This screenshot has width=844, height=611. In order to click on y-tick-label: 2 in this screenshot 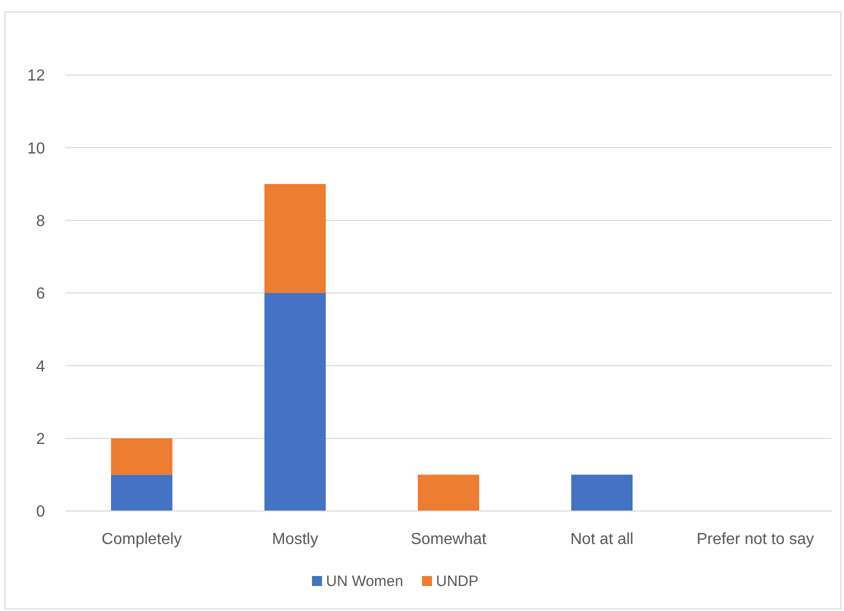, I will do `click(41, 439)`.